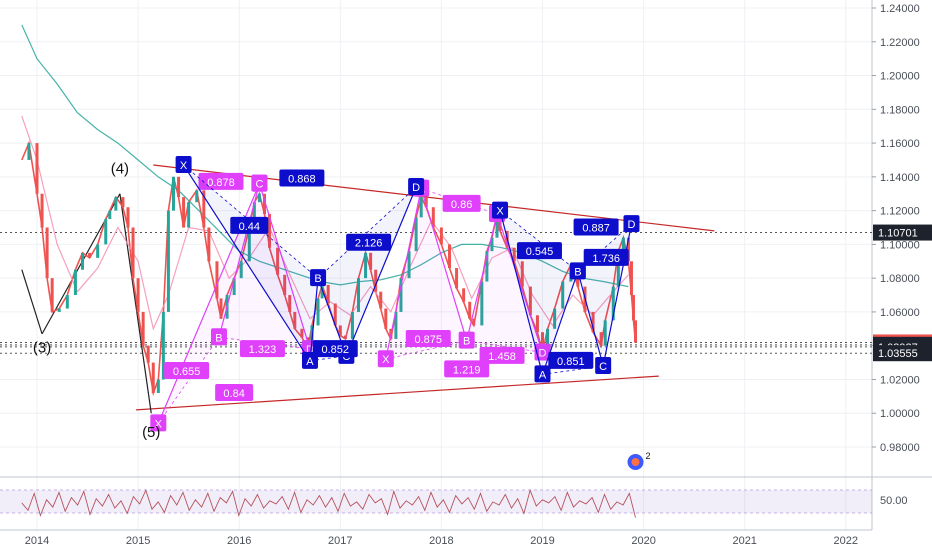 The width and height of the screenshot is (932, 550). I want to click on x-tick-label: 2022, so click(846, 541).